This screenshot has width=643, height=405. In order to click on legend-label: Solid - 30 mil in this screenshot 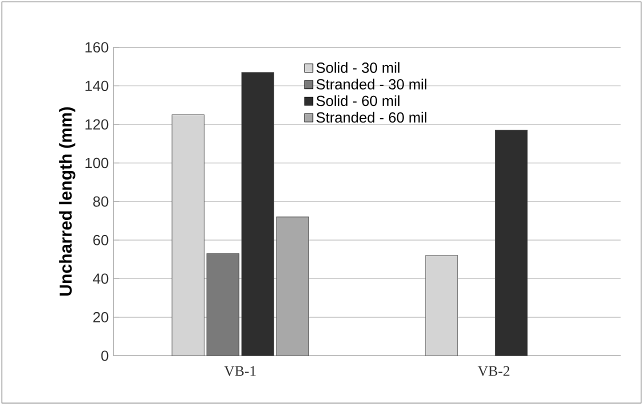, I will do `click(358, 67)`.